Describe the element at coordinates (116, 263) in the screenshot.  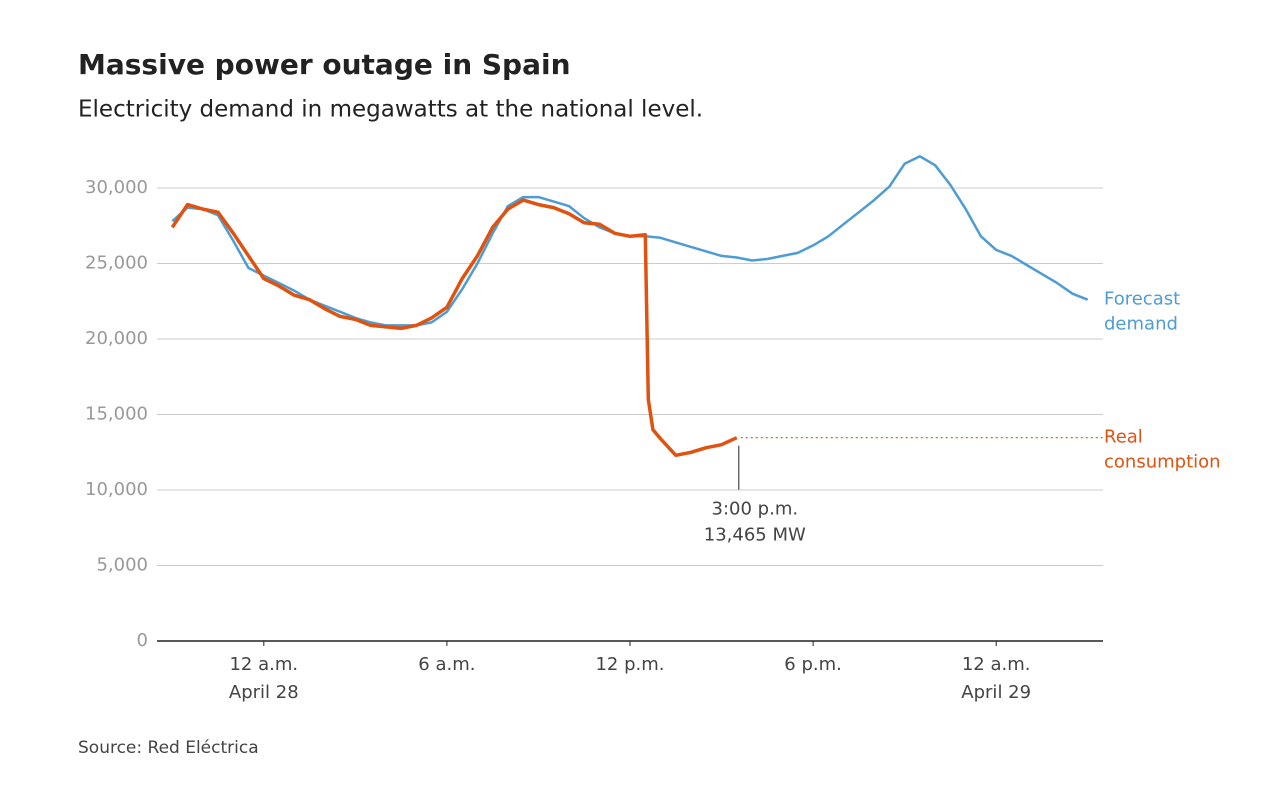
I see `y-tick-label: 25,000` at that location.